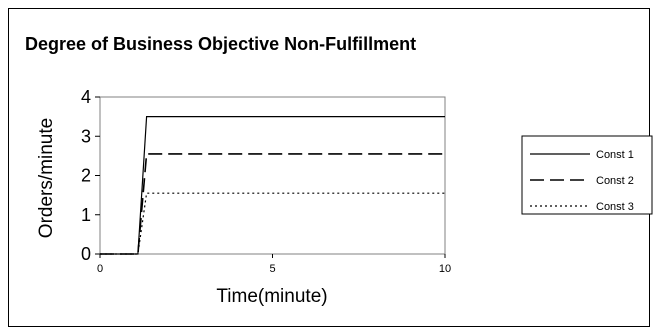 This screenshot has width=658, height=335. I want to click on y-tick-label: 2, so click(86, 176).